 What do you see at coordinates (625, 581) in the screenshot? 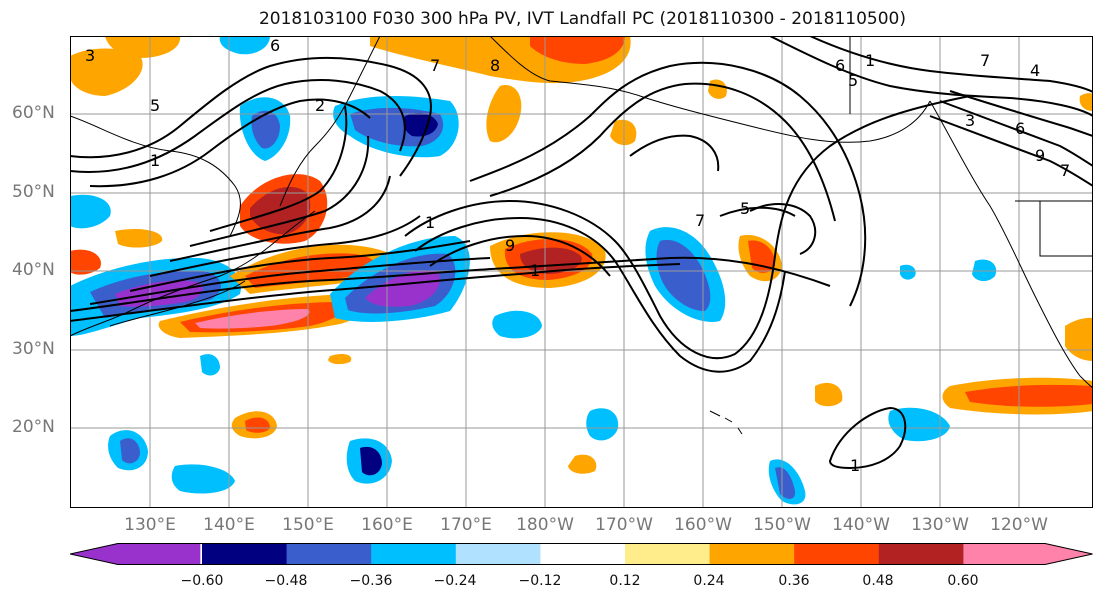
I see `colorbar-tick-label: 0.12` at bounding box center [625, 581].